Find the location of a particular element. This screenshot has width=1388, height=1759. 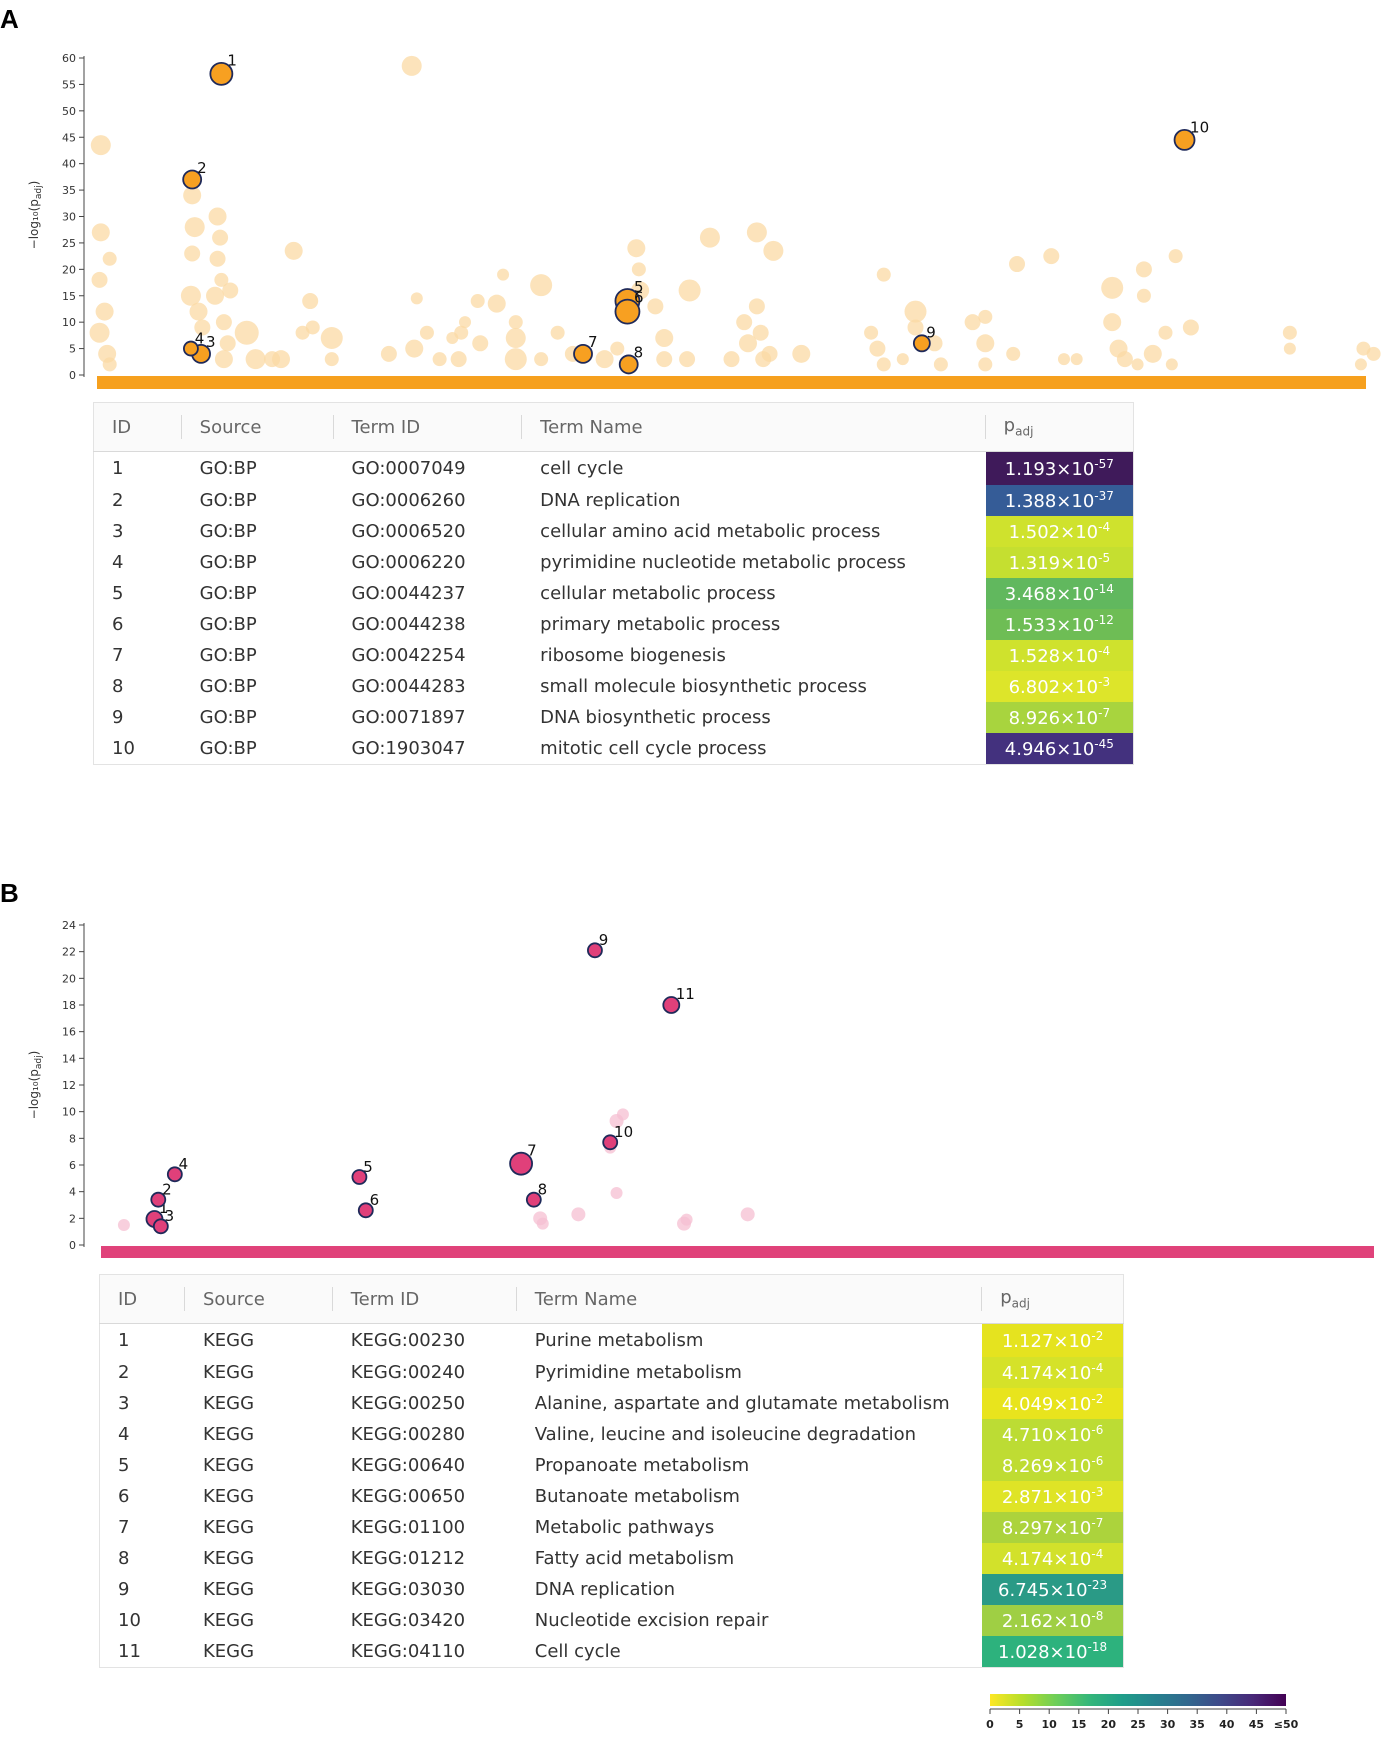

point-label-1: 1 is located at coordinates (232, 61).